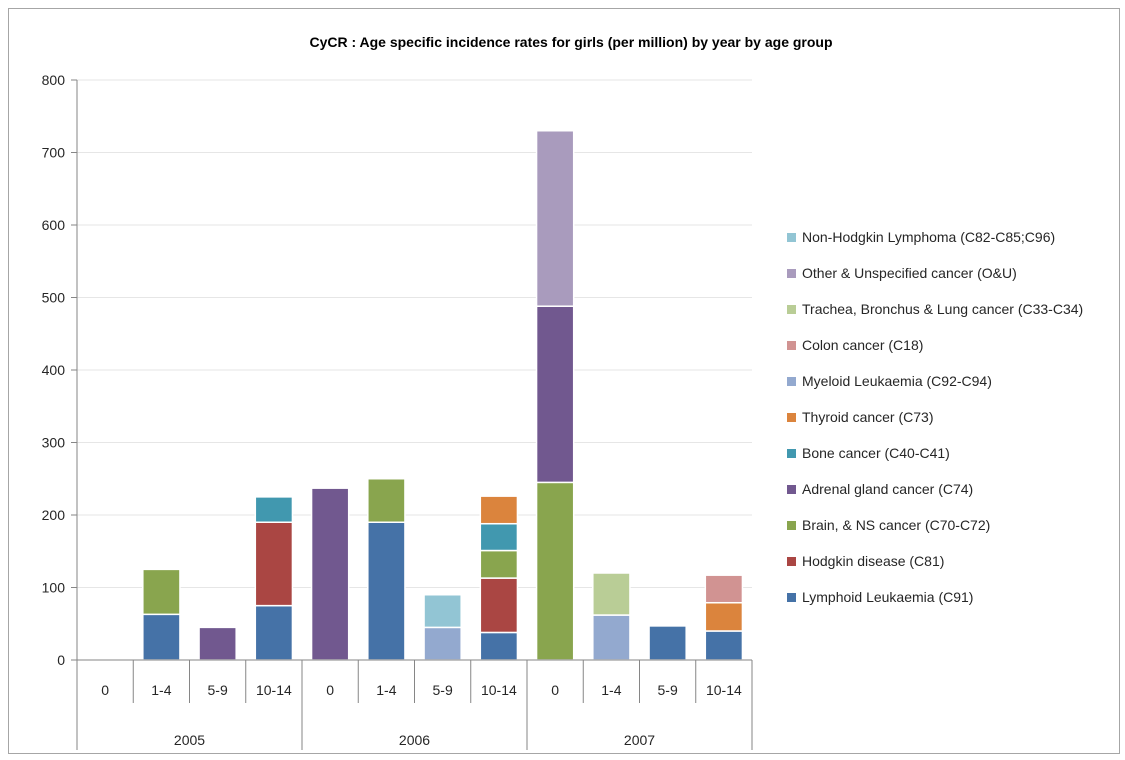 Image resolution: width=1125 pixels, height=760 pixels. Describe the element at coordinates (414, 740) in the screenshot. I see `x-group-label: 2006` at that location.